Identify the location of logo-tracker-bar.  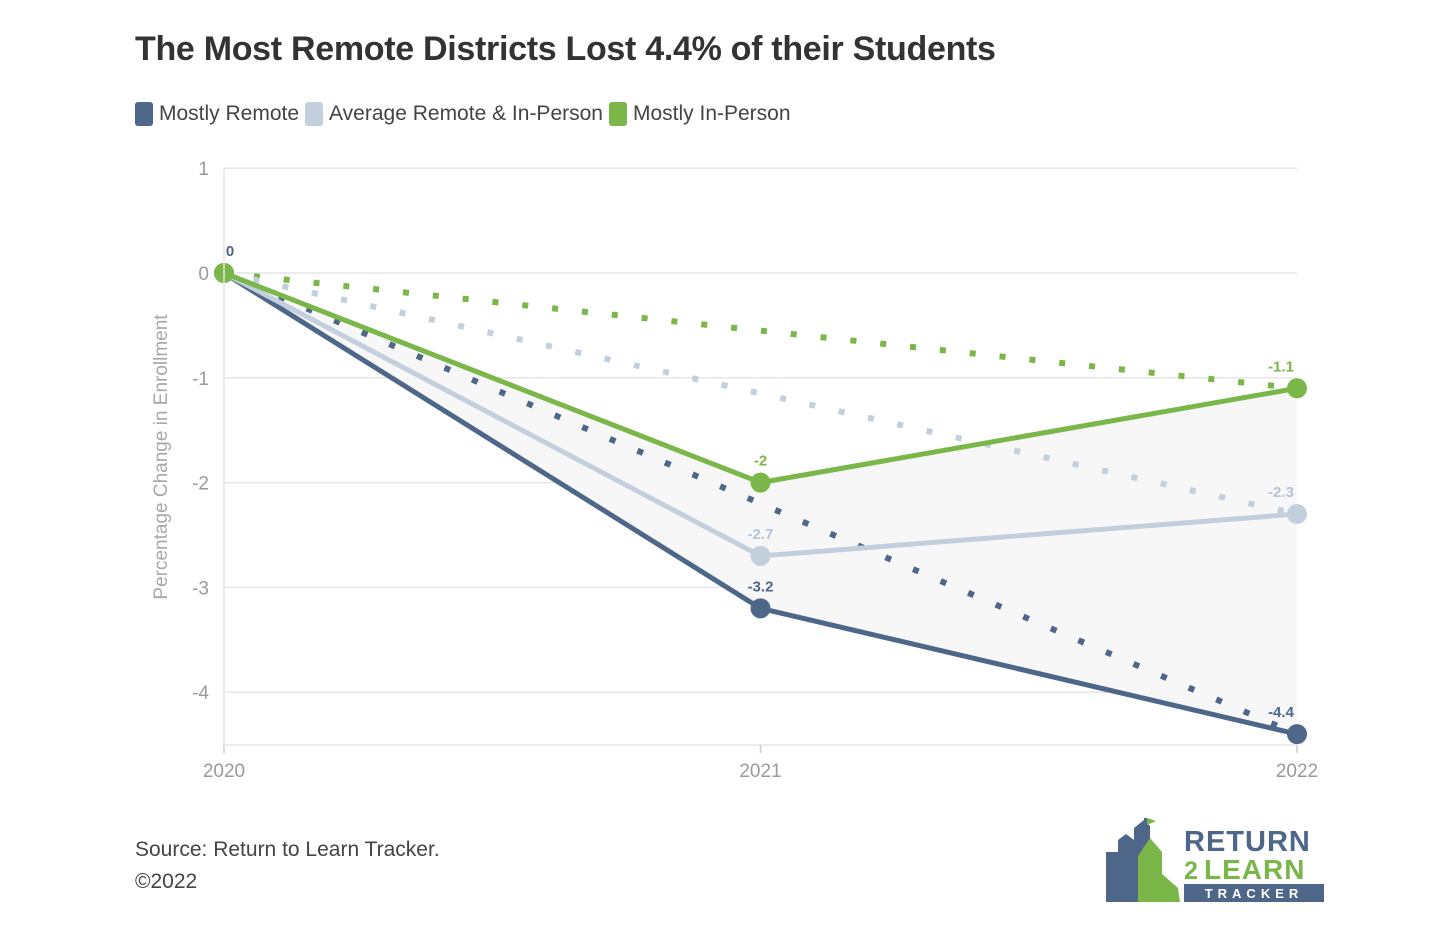
(1254, 893).